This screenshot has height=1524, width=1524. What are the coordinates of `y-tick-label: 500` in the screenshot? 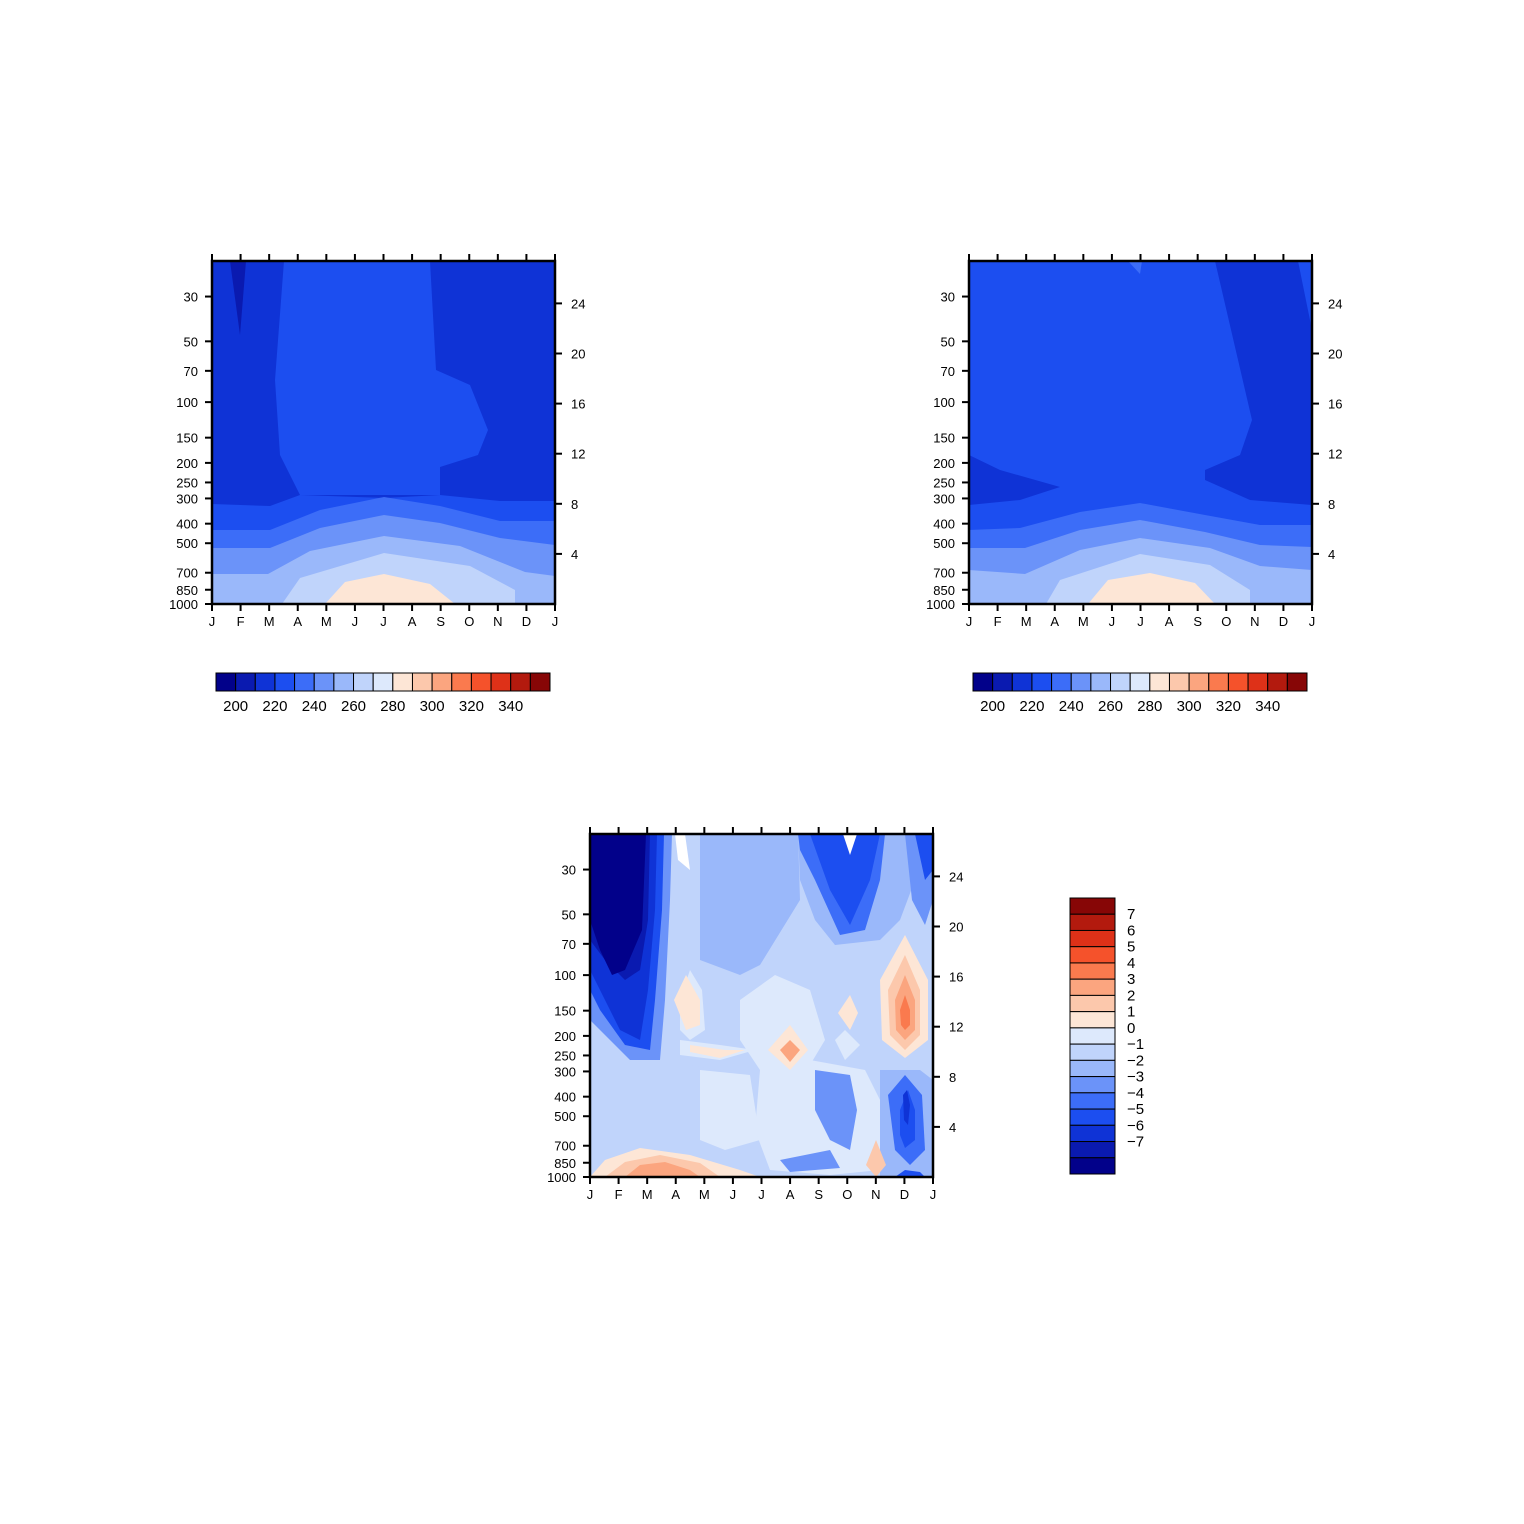 It's located at (565, 1116).